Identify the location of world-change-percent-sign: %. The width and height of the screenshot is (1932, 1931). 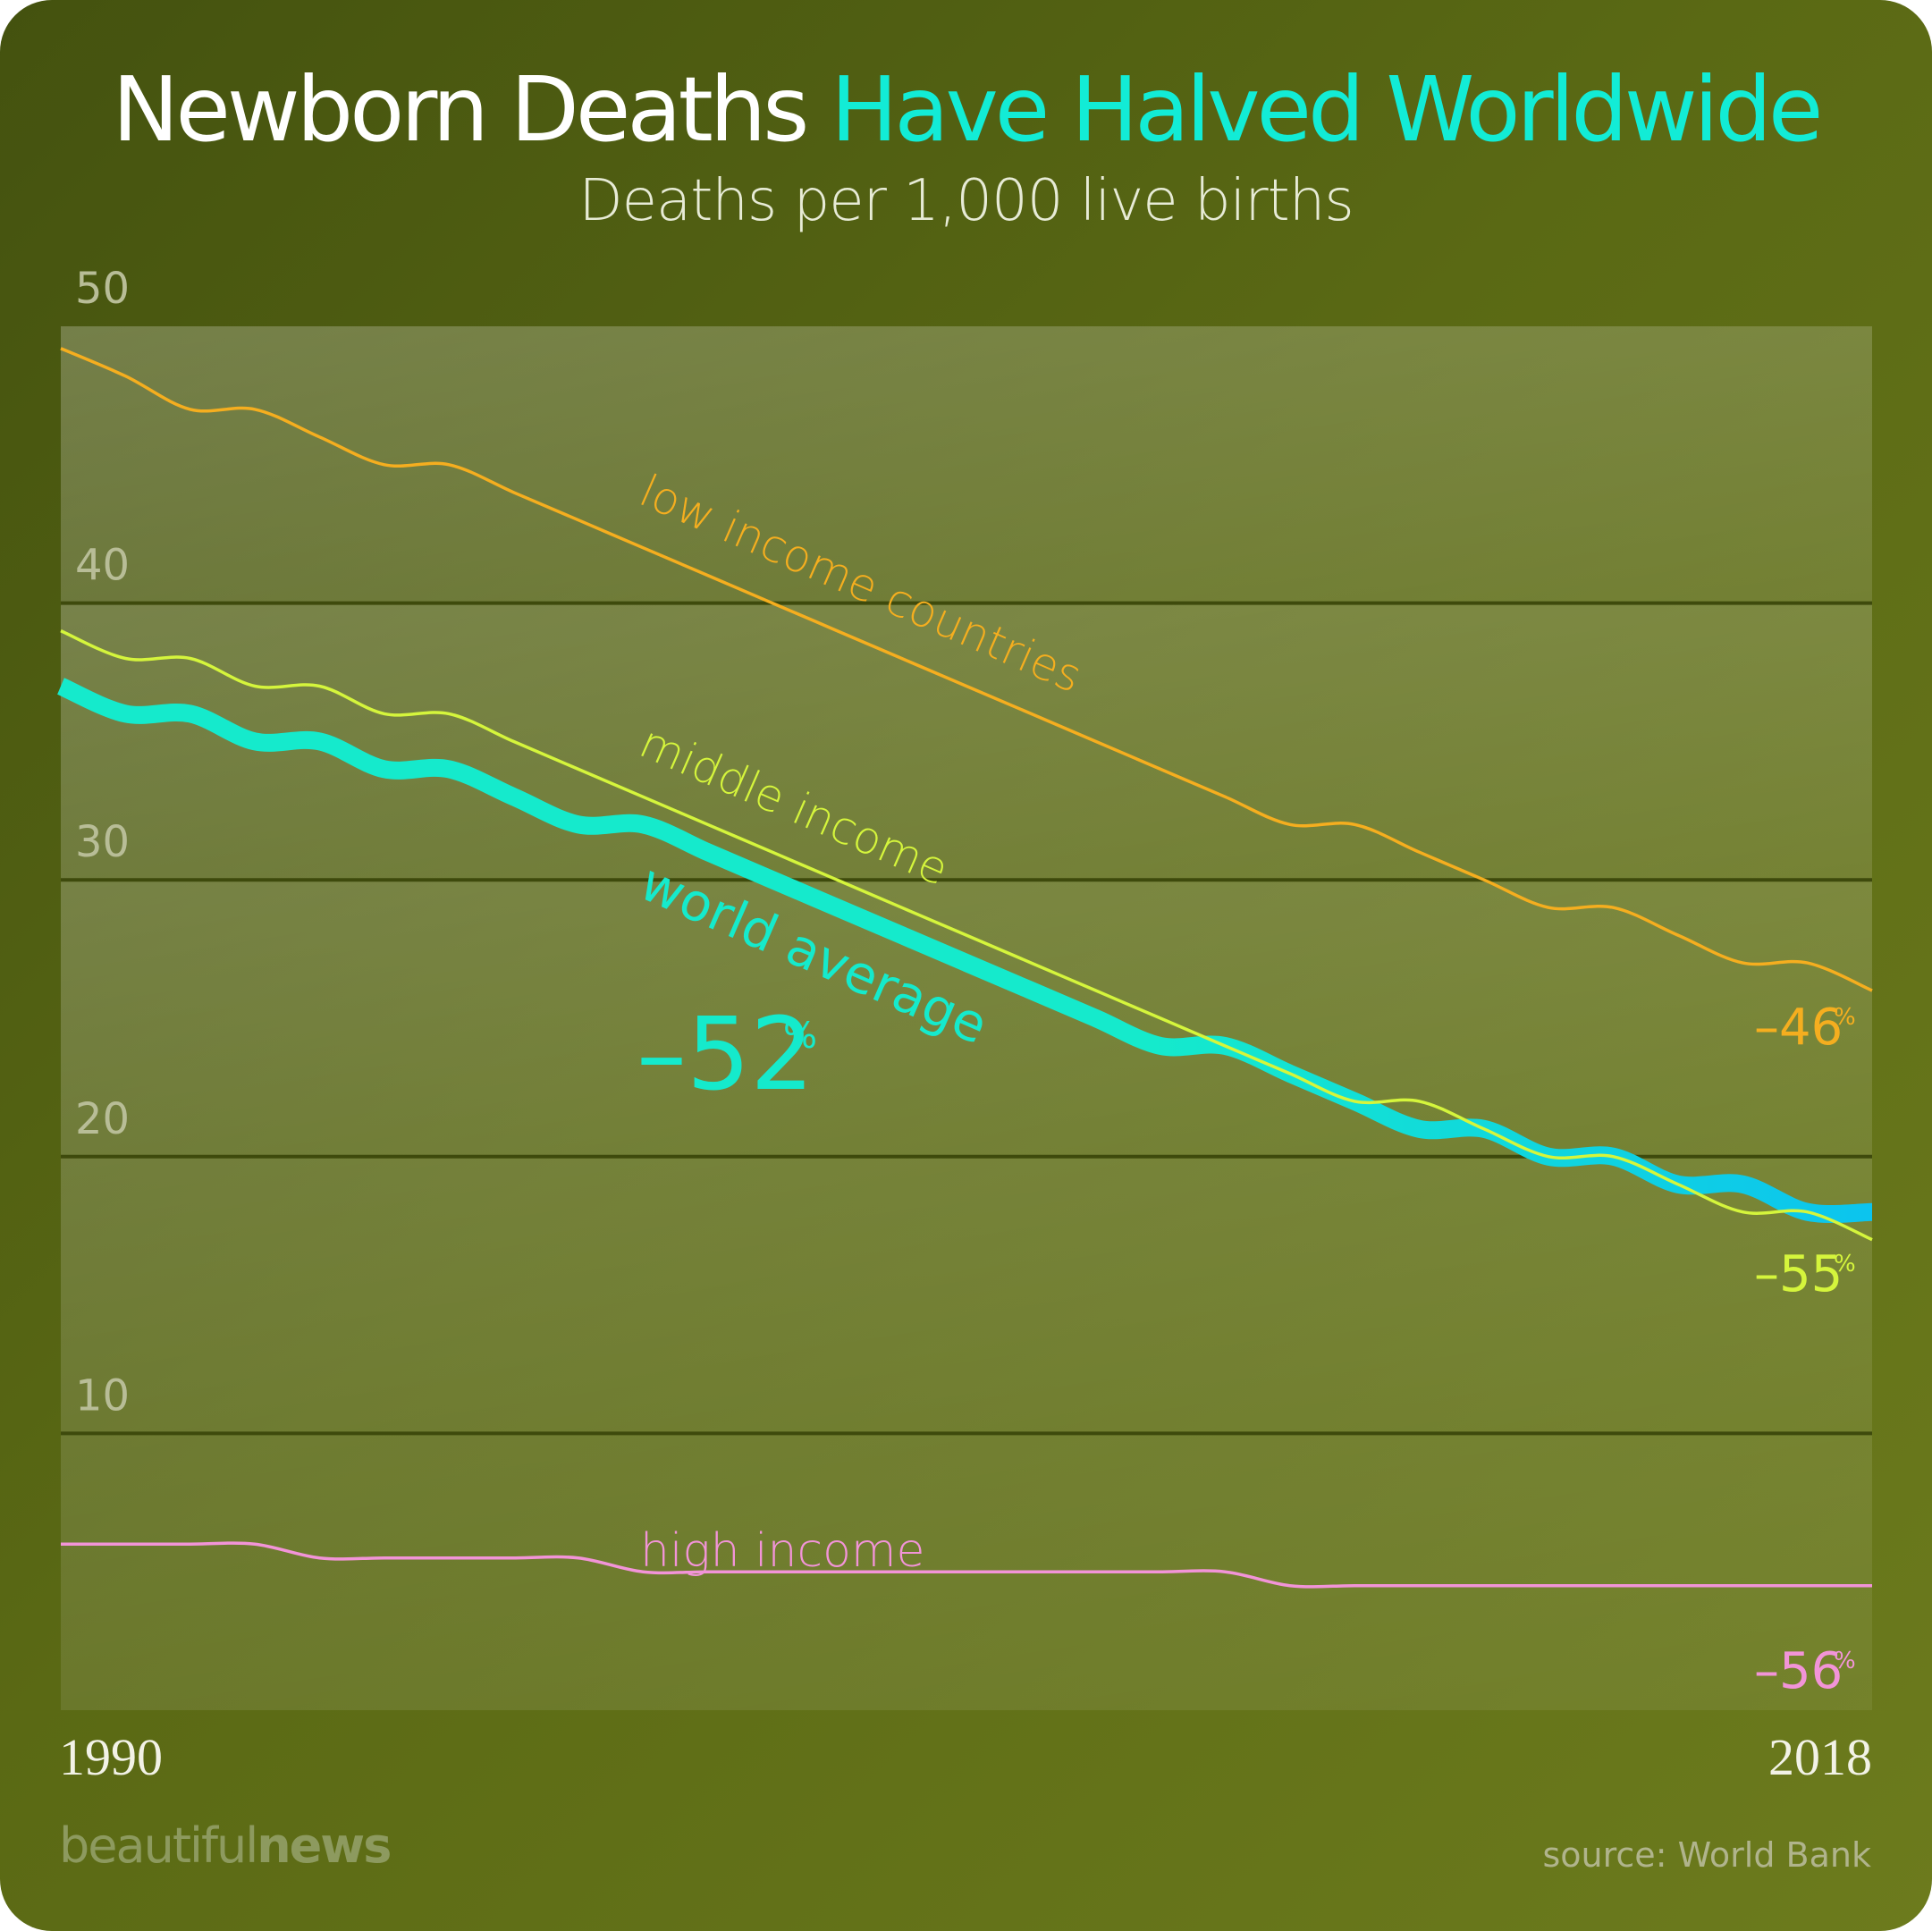
(800, 1036).